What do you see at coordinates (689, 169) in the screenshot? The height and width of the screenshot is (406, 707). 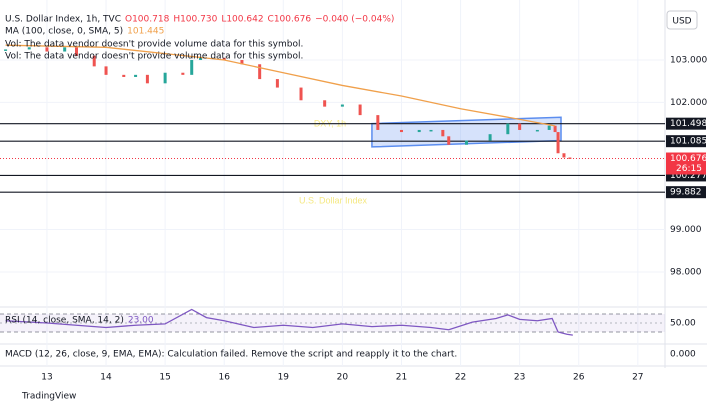 I see `countdown: 26:15` at bounding box center [689, 169].